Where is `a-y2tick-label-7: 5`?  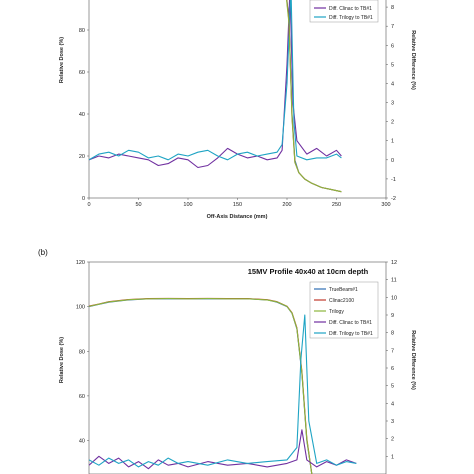
a-y2tick-label-7: 5 is located at coordinates (392, 65).